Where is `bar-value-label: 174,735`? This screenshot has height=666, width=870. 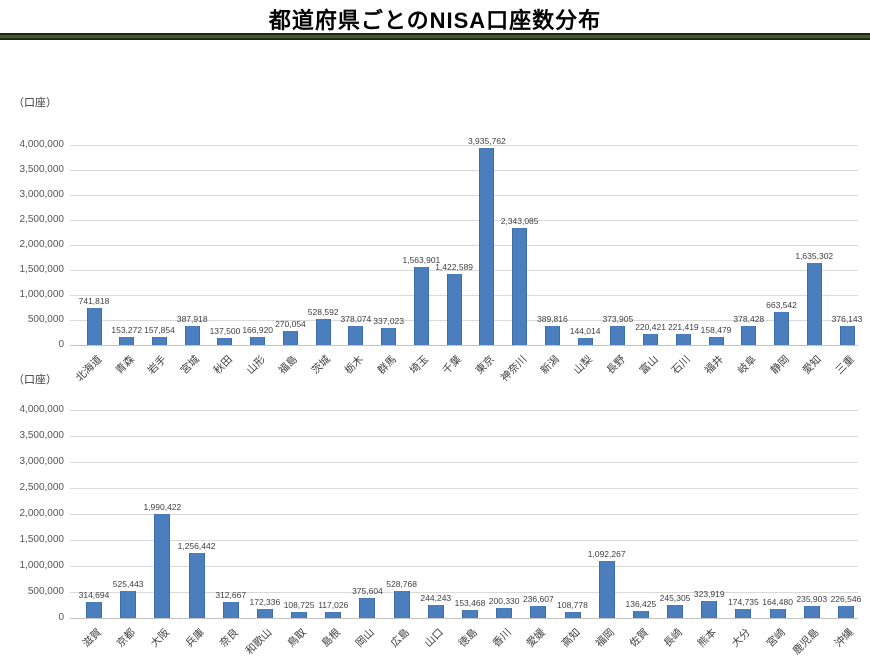 bar-value-label: 174,735 is located at coordinates (743, 602).